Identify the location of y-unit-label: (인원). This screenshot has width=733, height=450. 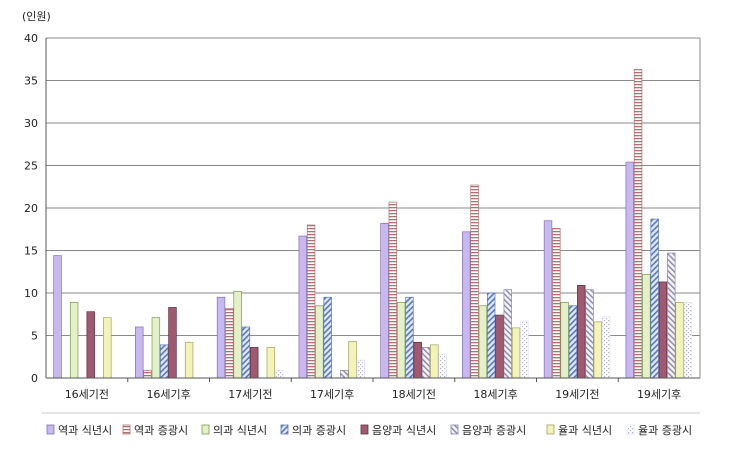
(36, 16).